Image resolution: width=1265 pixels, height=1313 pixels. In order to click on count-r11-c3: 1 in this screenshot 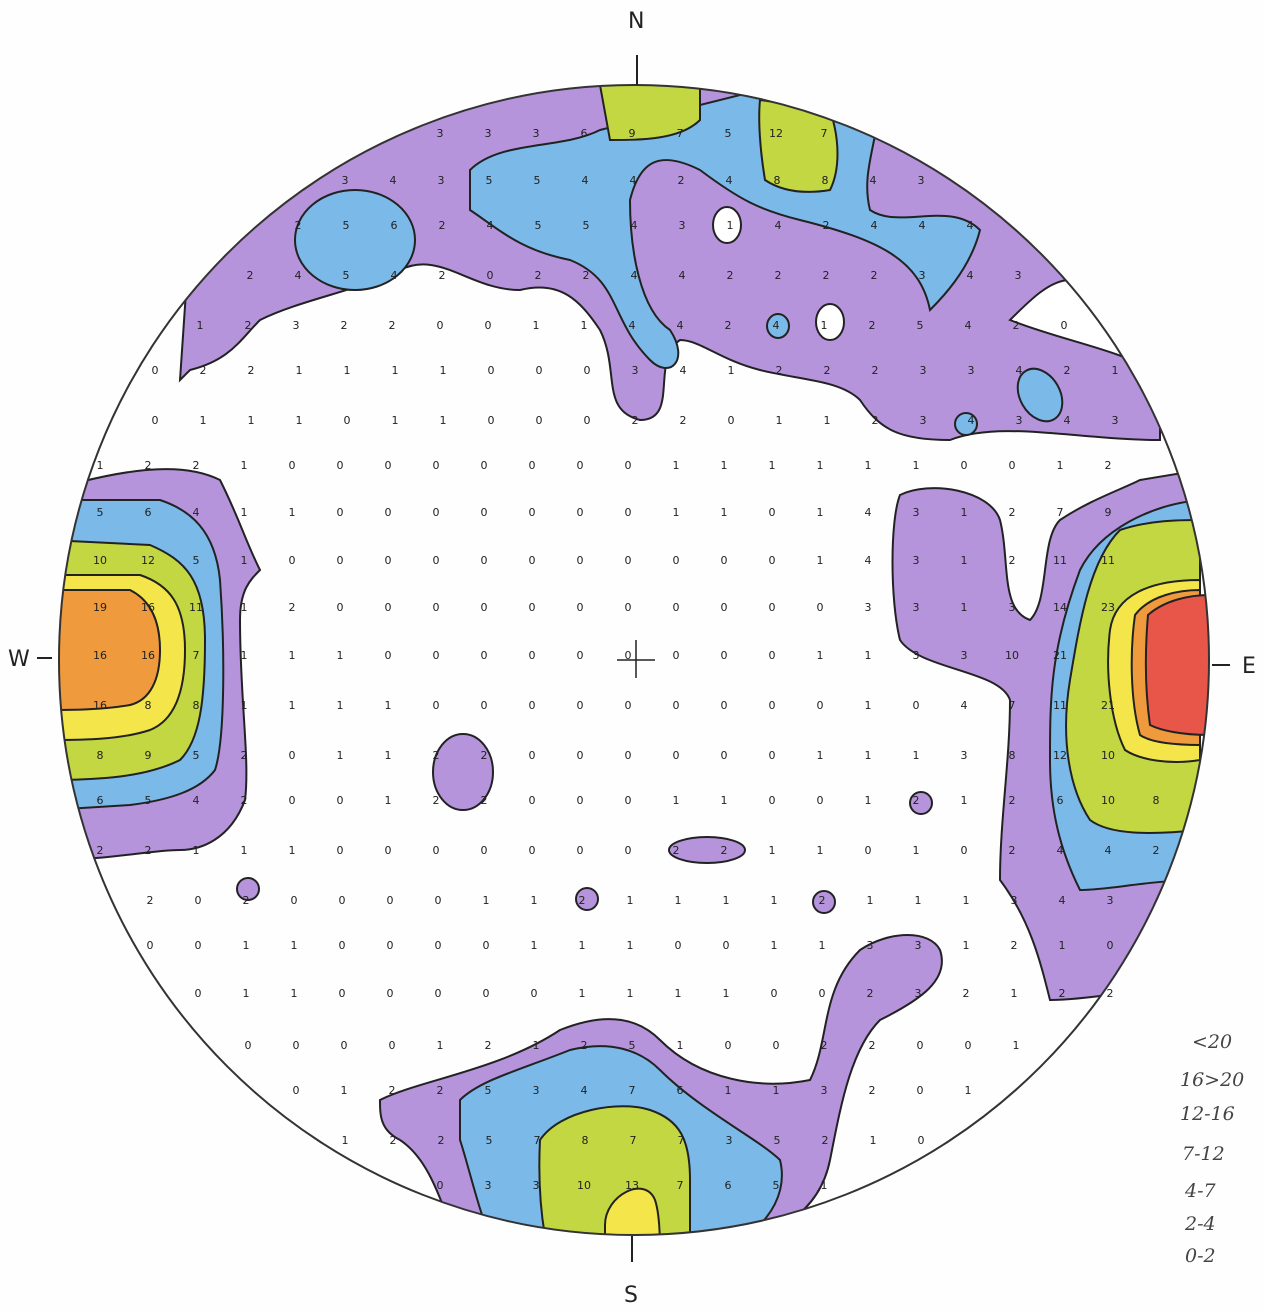, I will do `click(244, 655)`.